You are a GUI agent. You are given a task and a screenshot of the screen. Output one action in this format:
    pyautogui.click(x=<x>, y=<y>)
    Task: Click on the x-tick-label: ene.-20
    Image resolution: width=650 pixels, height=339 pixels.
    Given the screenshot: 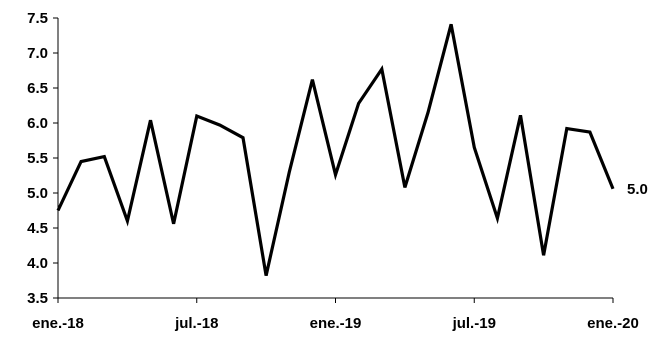 What is the action you would take?
    pyautogui.click(x=613, y=323)
    